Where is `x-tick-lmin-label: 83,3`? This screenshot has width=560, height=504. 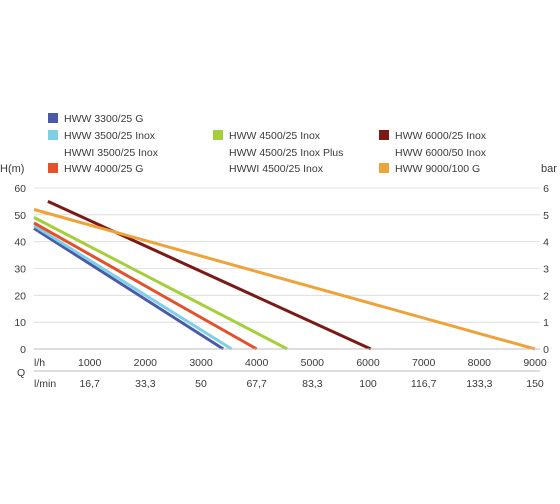 x-tick-lmin-label: 83,3 is located at coordinates (312, 384).